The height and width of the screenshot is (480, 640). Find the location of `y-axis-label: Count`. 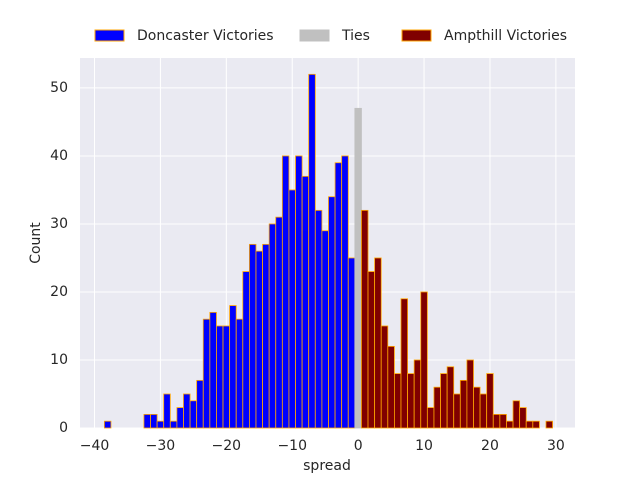

y-axis-label: Count is located at coordinates (36, 243).